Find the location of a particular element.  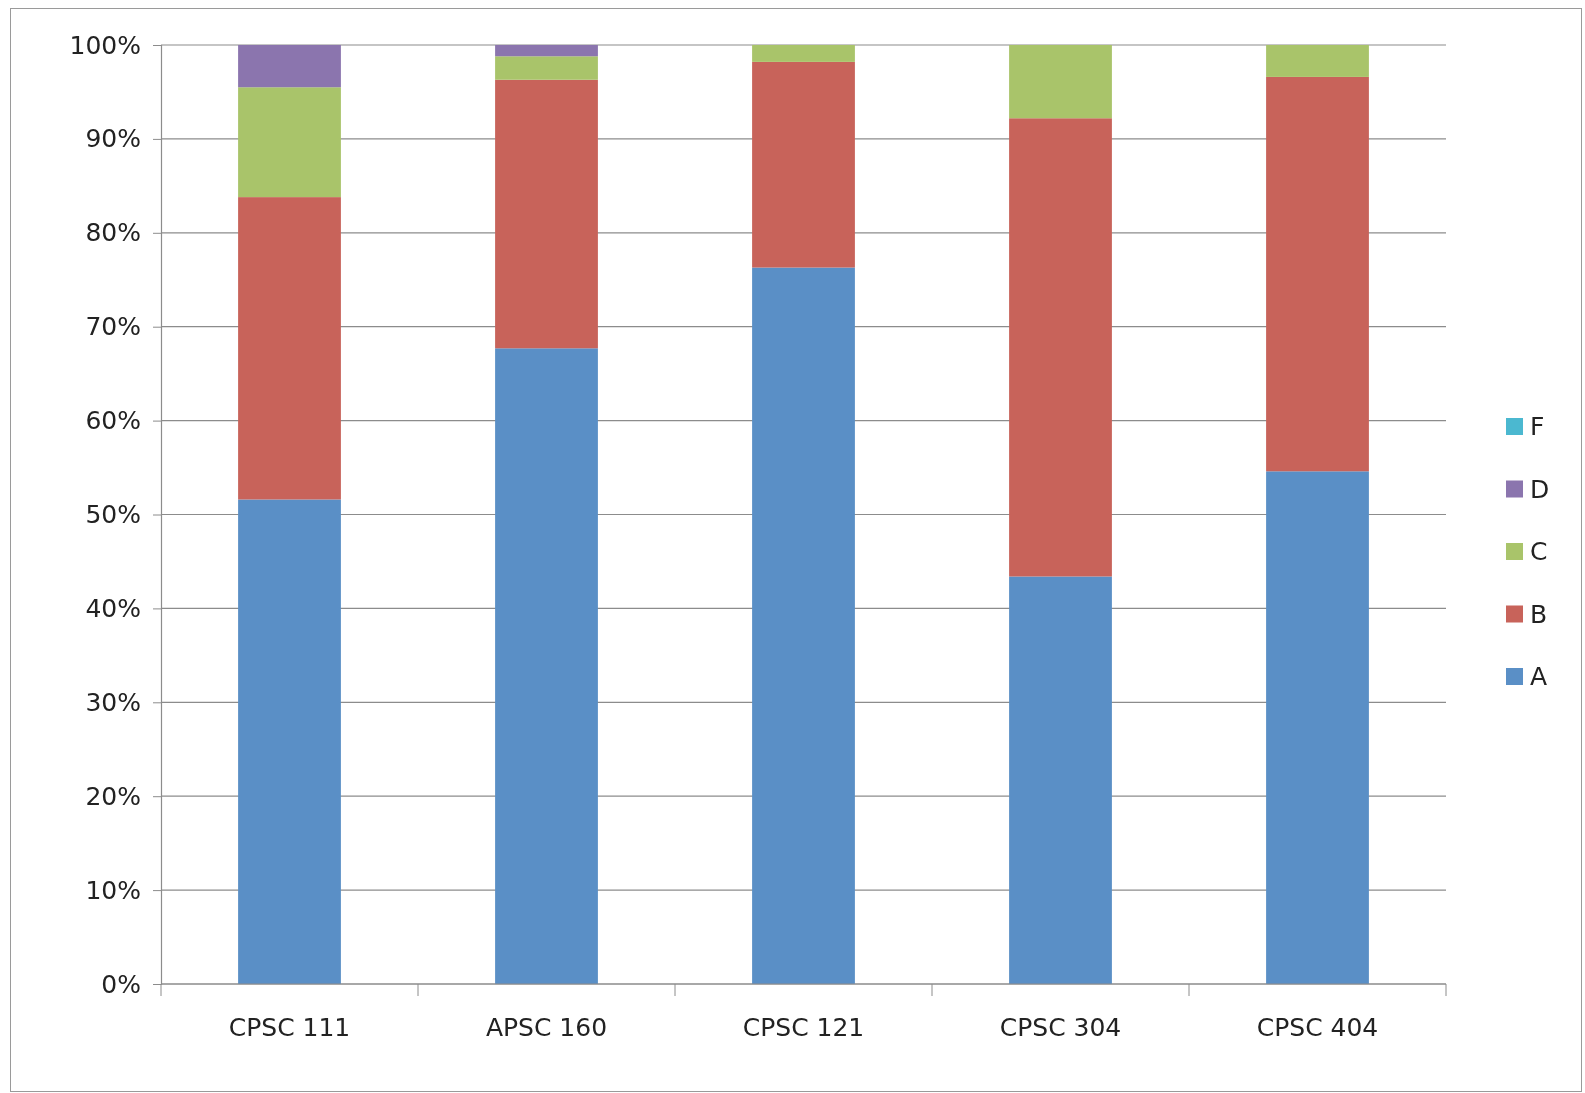

legend-label: B is located at coordinates (1539, 614).